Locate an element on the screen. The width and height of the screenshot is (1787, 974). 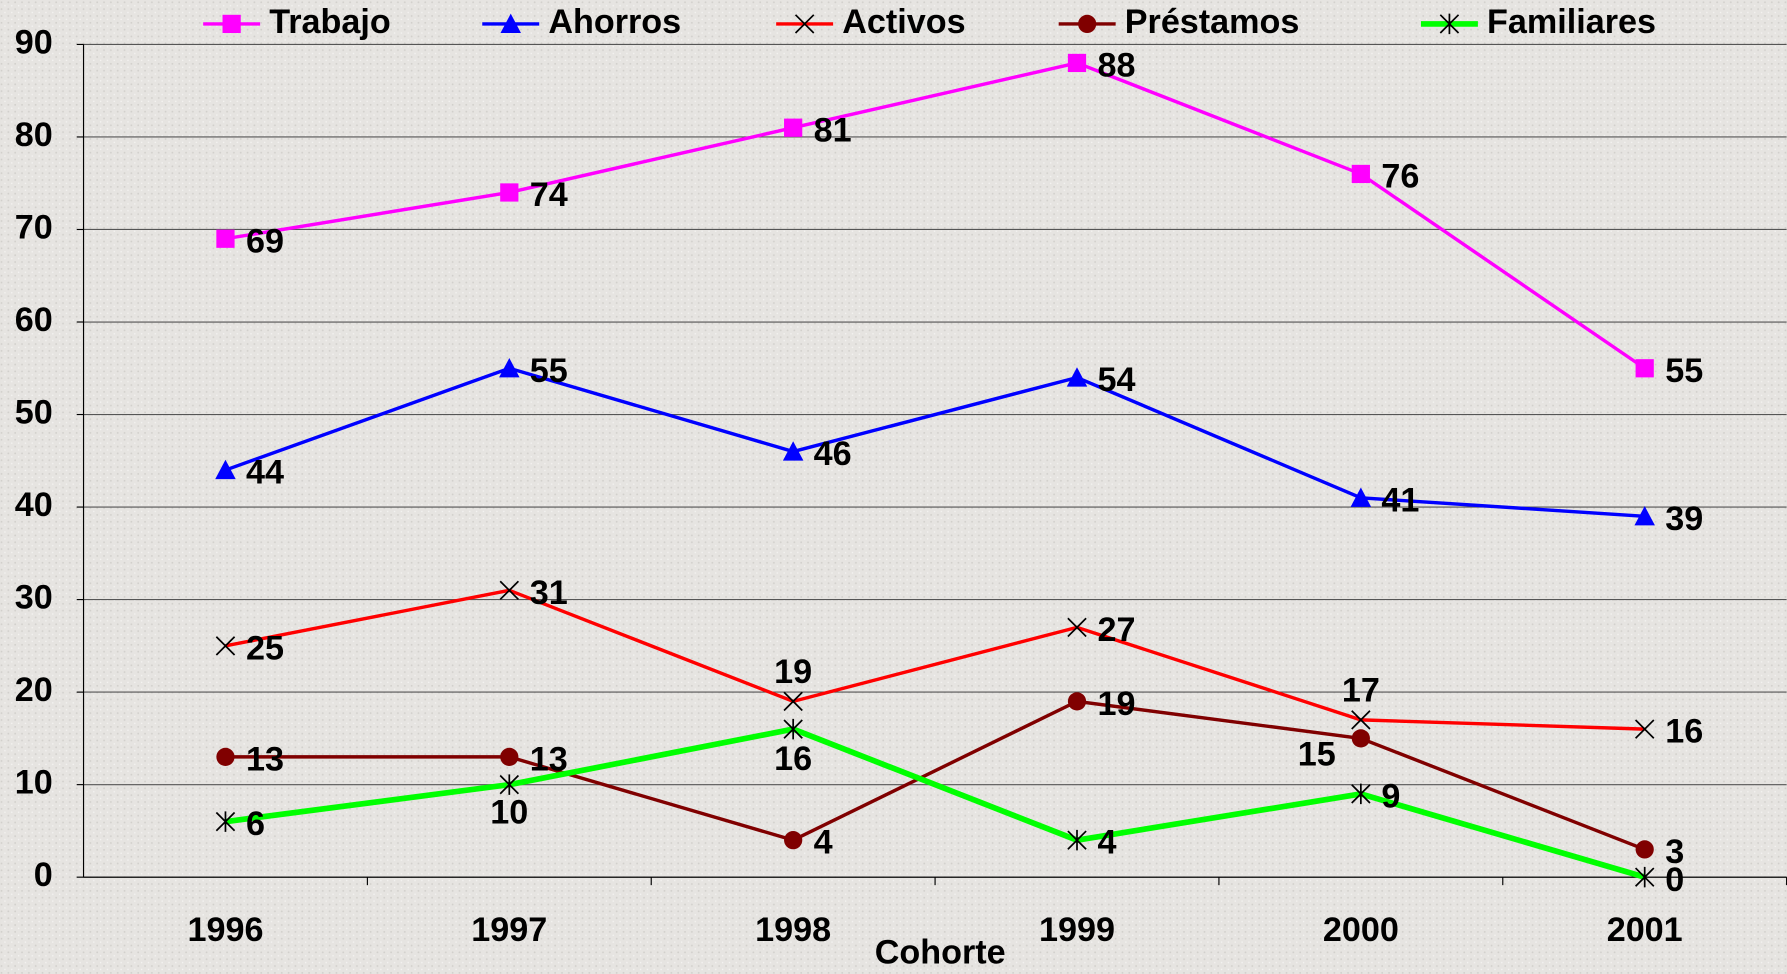
data-label: 3 is located at coordinates (1674, 852).